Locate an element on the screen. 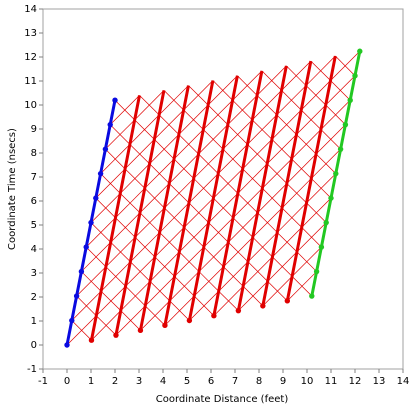 This screenshot has height=409, width=414. y-tick-label: 4 is located at coordinates (34, 249).